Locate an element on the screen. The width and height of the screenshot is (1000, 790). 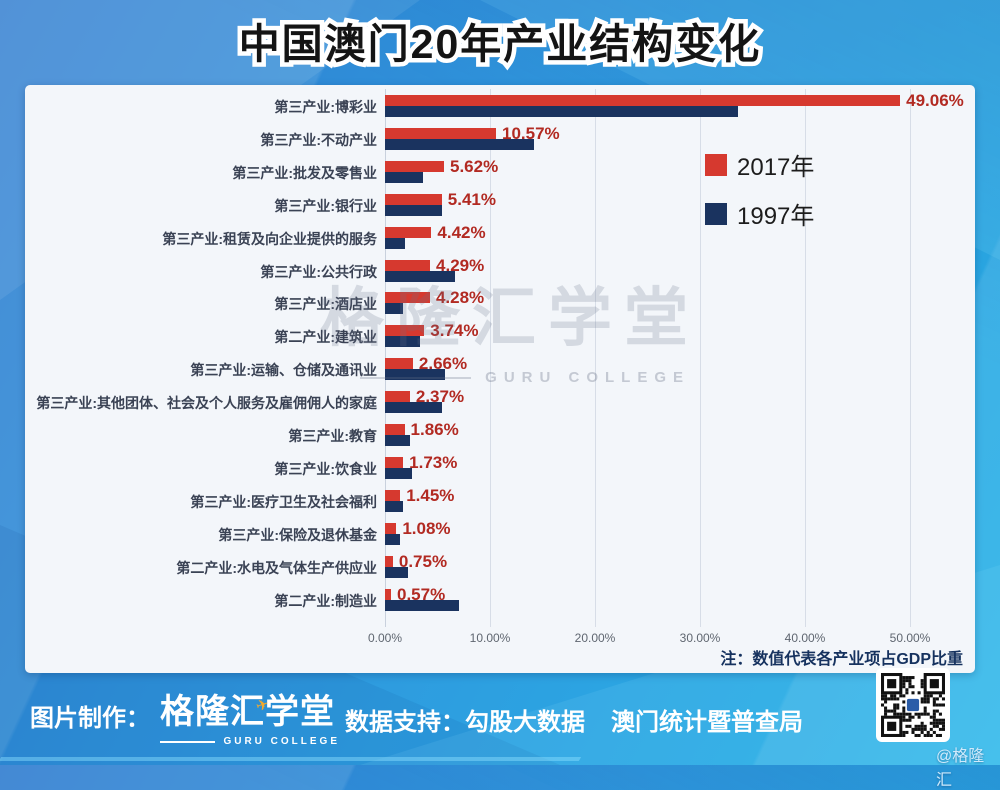
value-label: 3.74% is located at coordinates (454, 331).